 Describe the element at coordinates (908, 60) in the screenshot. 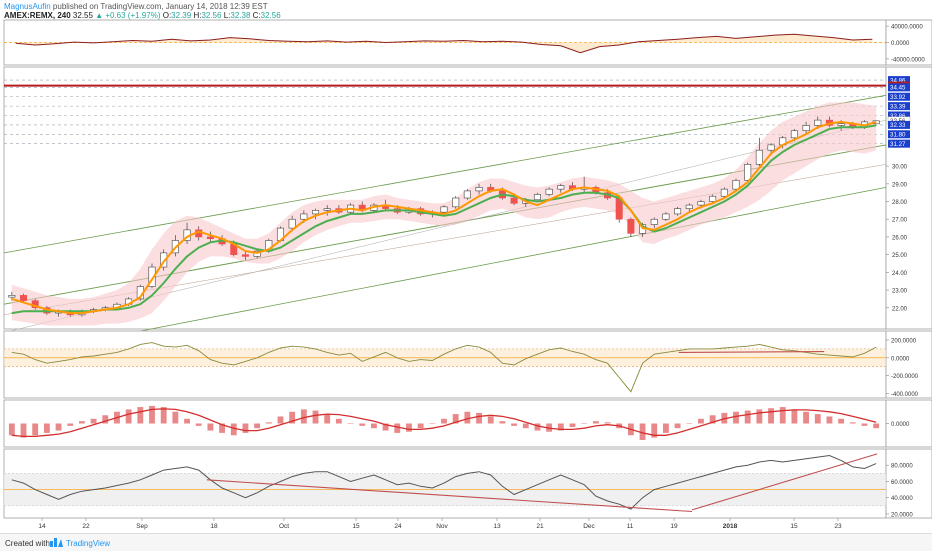

I see `top-osc-tick-label: -40000.0000` at that location.